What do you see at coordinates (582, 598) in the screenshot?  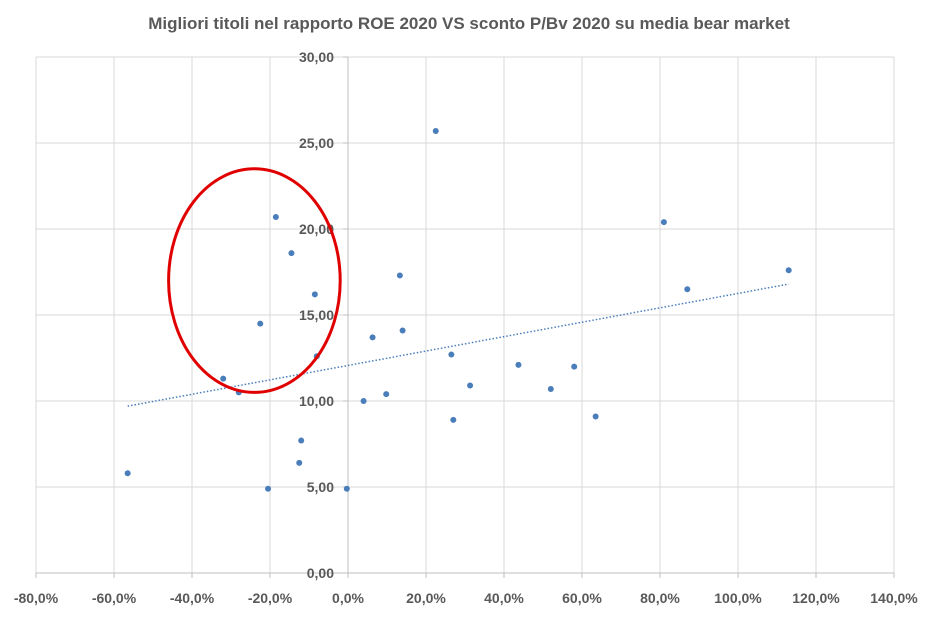 I see `x-tick-label: 60,0%` at bounding box center [582, 598].